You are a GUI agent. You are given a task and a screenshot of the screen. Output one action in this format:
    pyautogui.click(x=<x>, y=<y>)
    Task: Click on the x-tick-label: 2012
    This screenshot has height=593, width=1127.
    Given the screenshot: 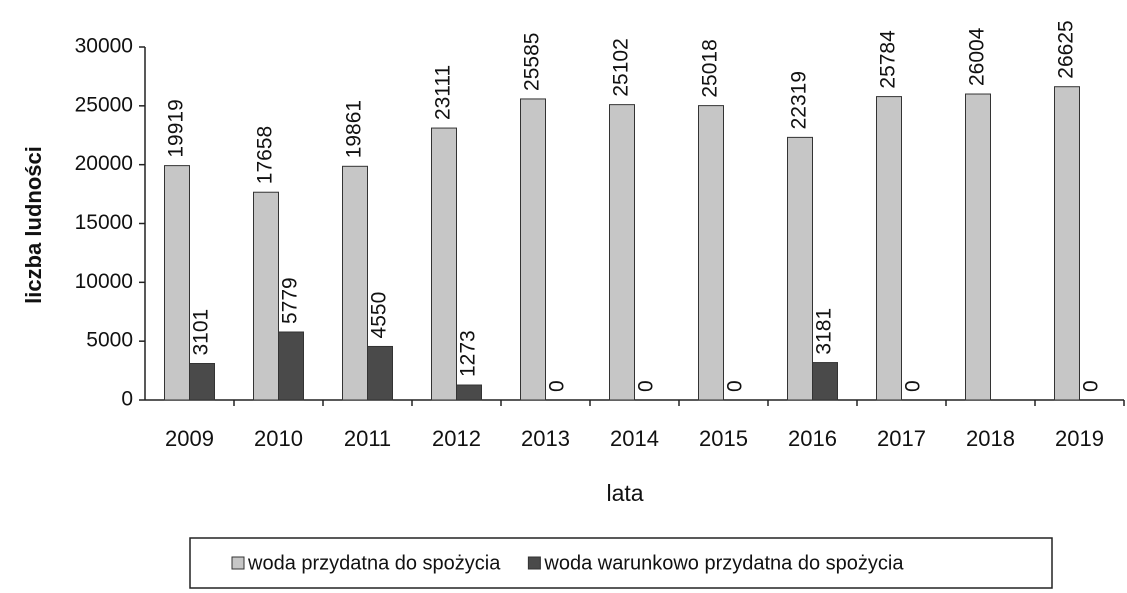 What is the action you would take?
    pyautogui.click(x=456, y=438)
    